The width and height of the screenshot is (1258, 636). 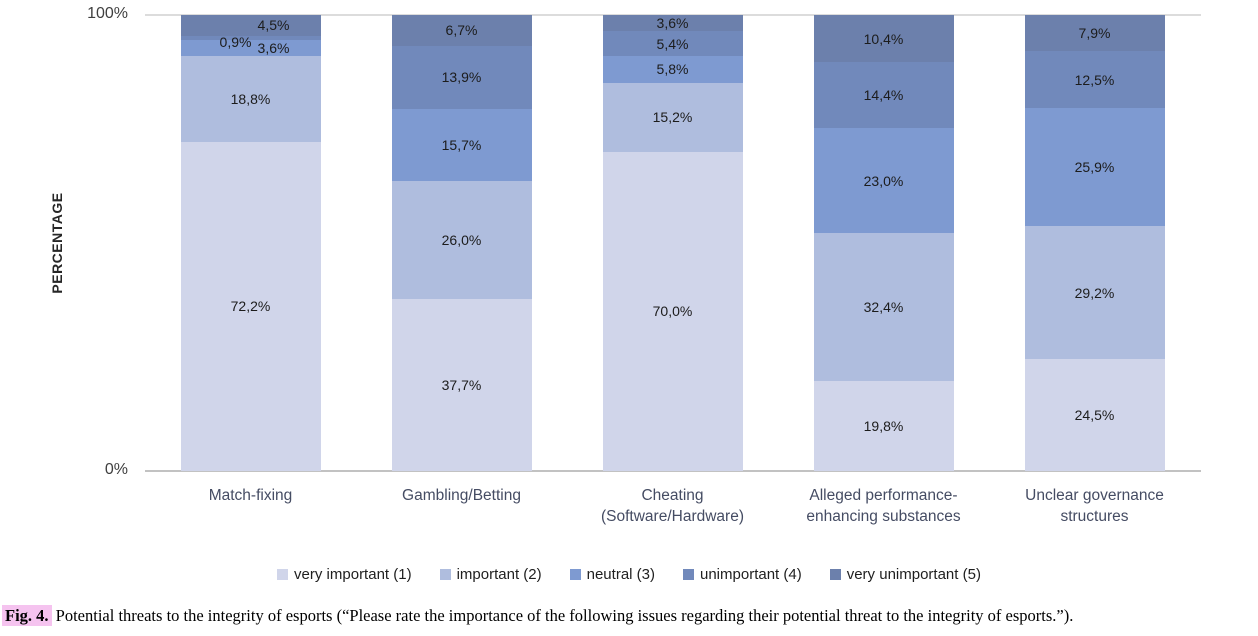 I want to click on bar-segment: 14,4%, so click(x=883, y=95).